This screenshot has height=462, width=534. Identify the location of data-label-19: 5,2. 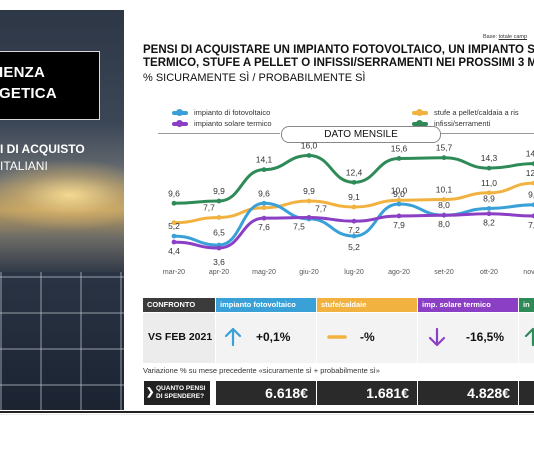
(174, 226).